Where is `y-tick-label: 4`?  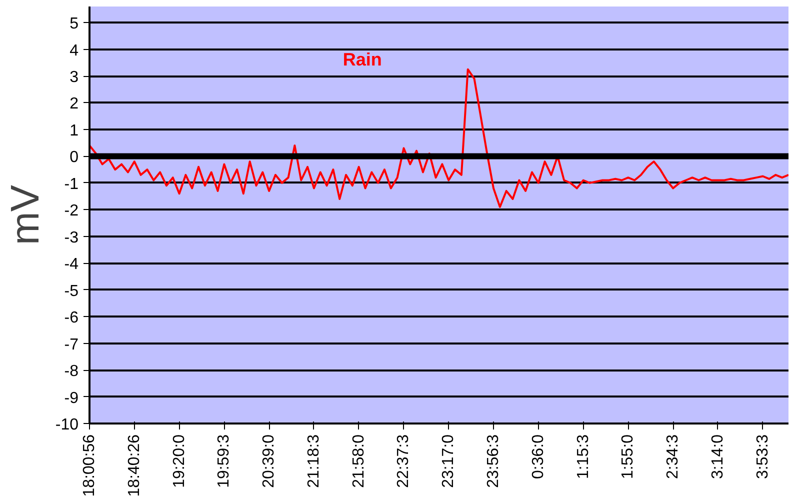
y-tick-label: 4 is located at coordinates (74, 51).